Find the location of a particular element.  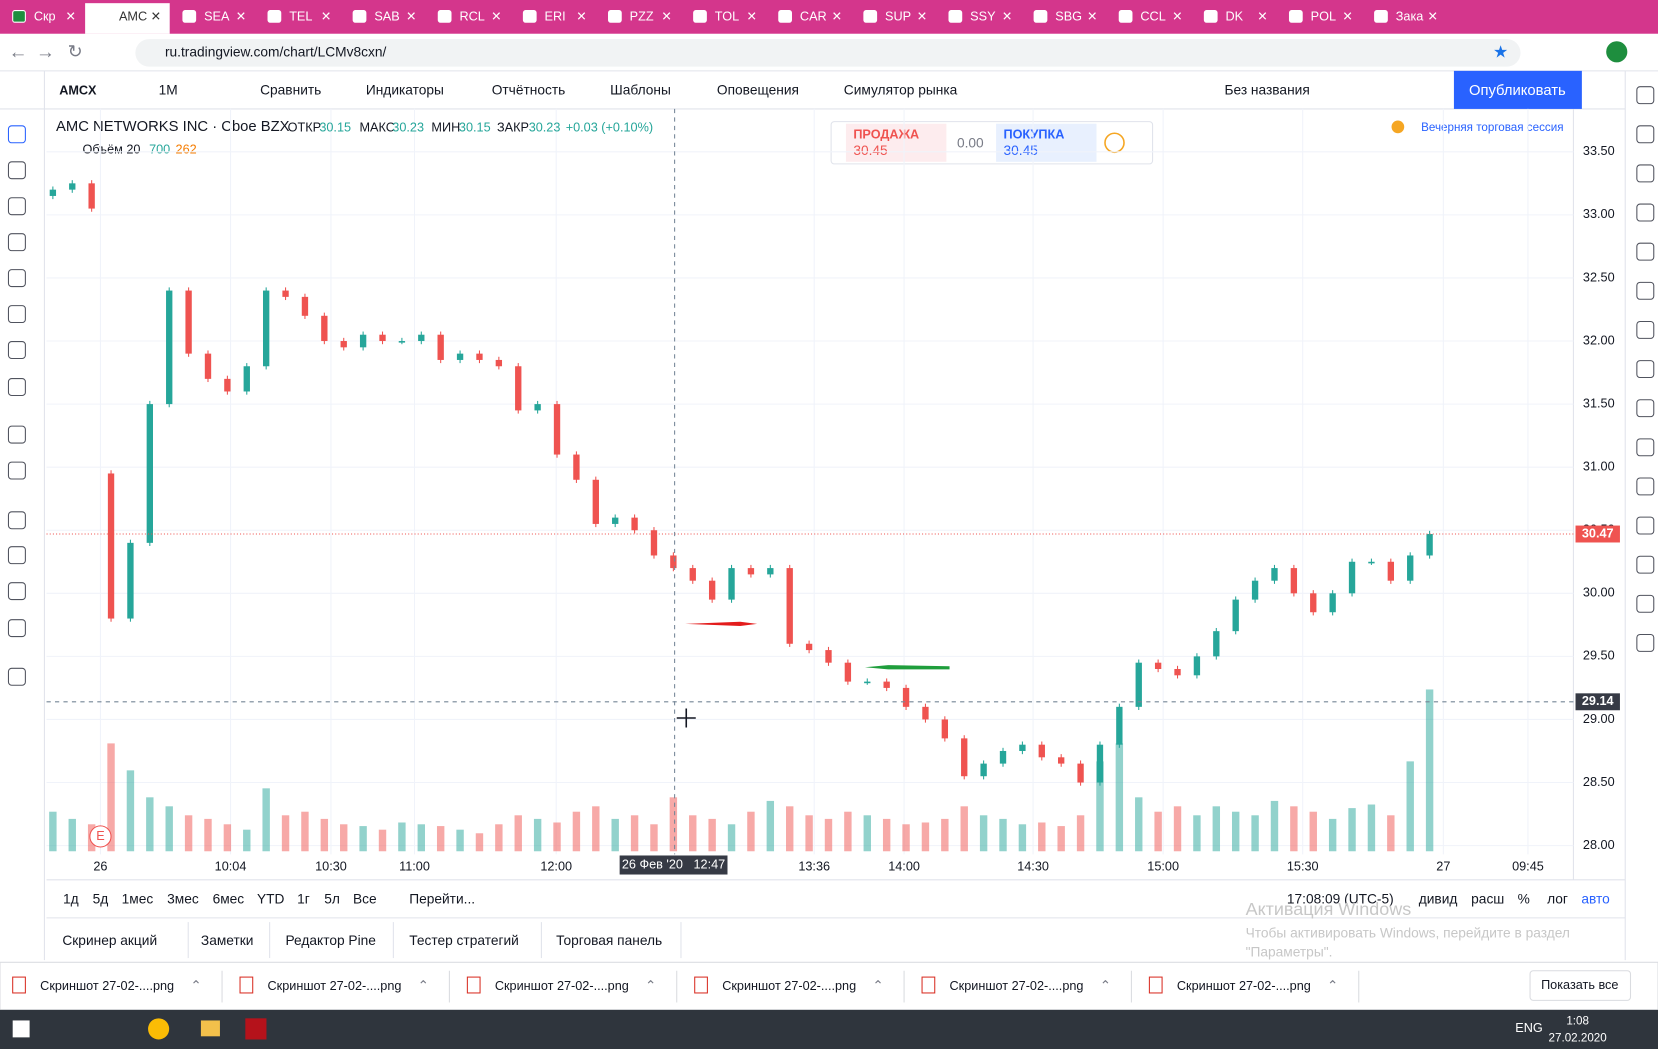

bottom-tab: Тестер стратегий is located at coordinates (464, 940).